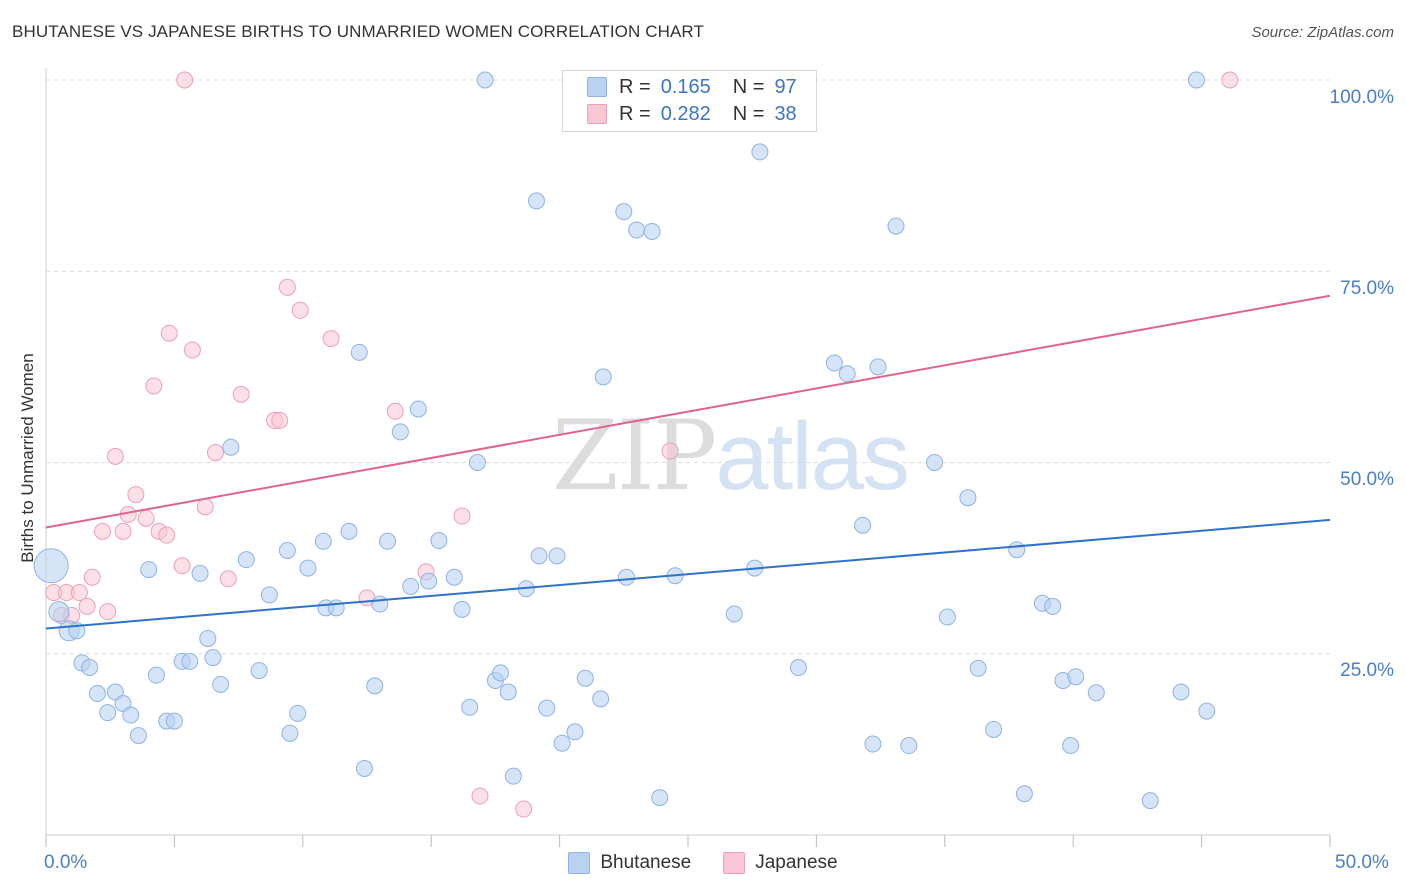  Describe the element at coordinates (1367, 479) in the screenshot. I see `y-tick-label-50: 50.0%` at that location.